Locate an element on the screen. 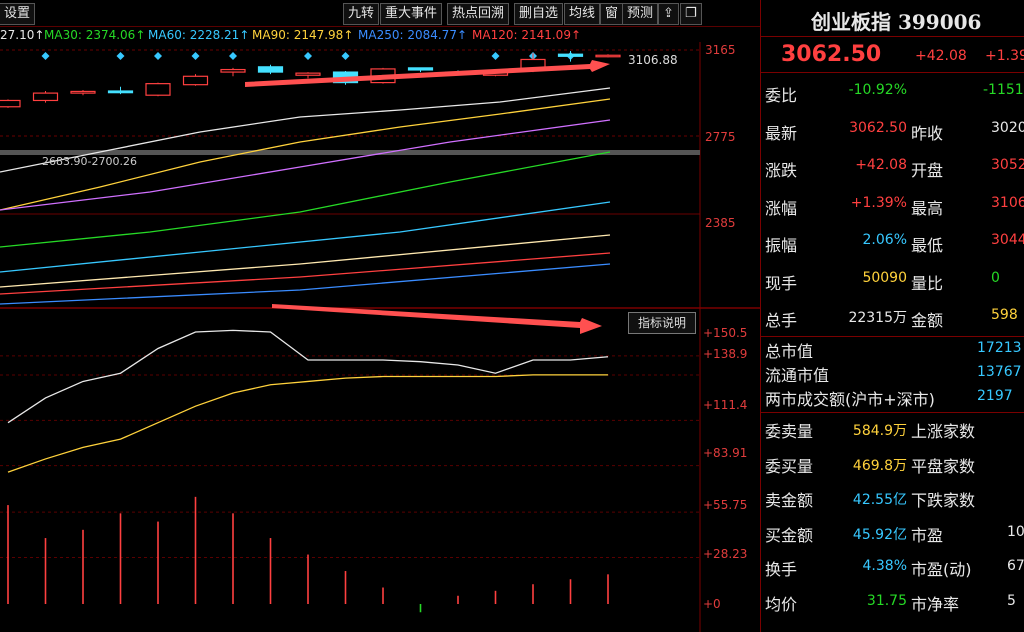 The height and width of the screenshot is (632, 1024). ma-legend-ma60: MA60: 2228.21↑ is located at coordinates (199, 35).